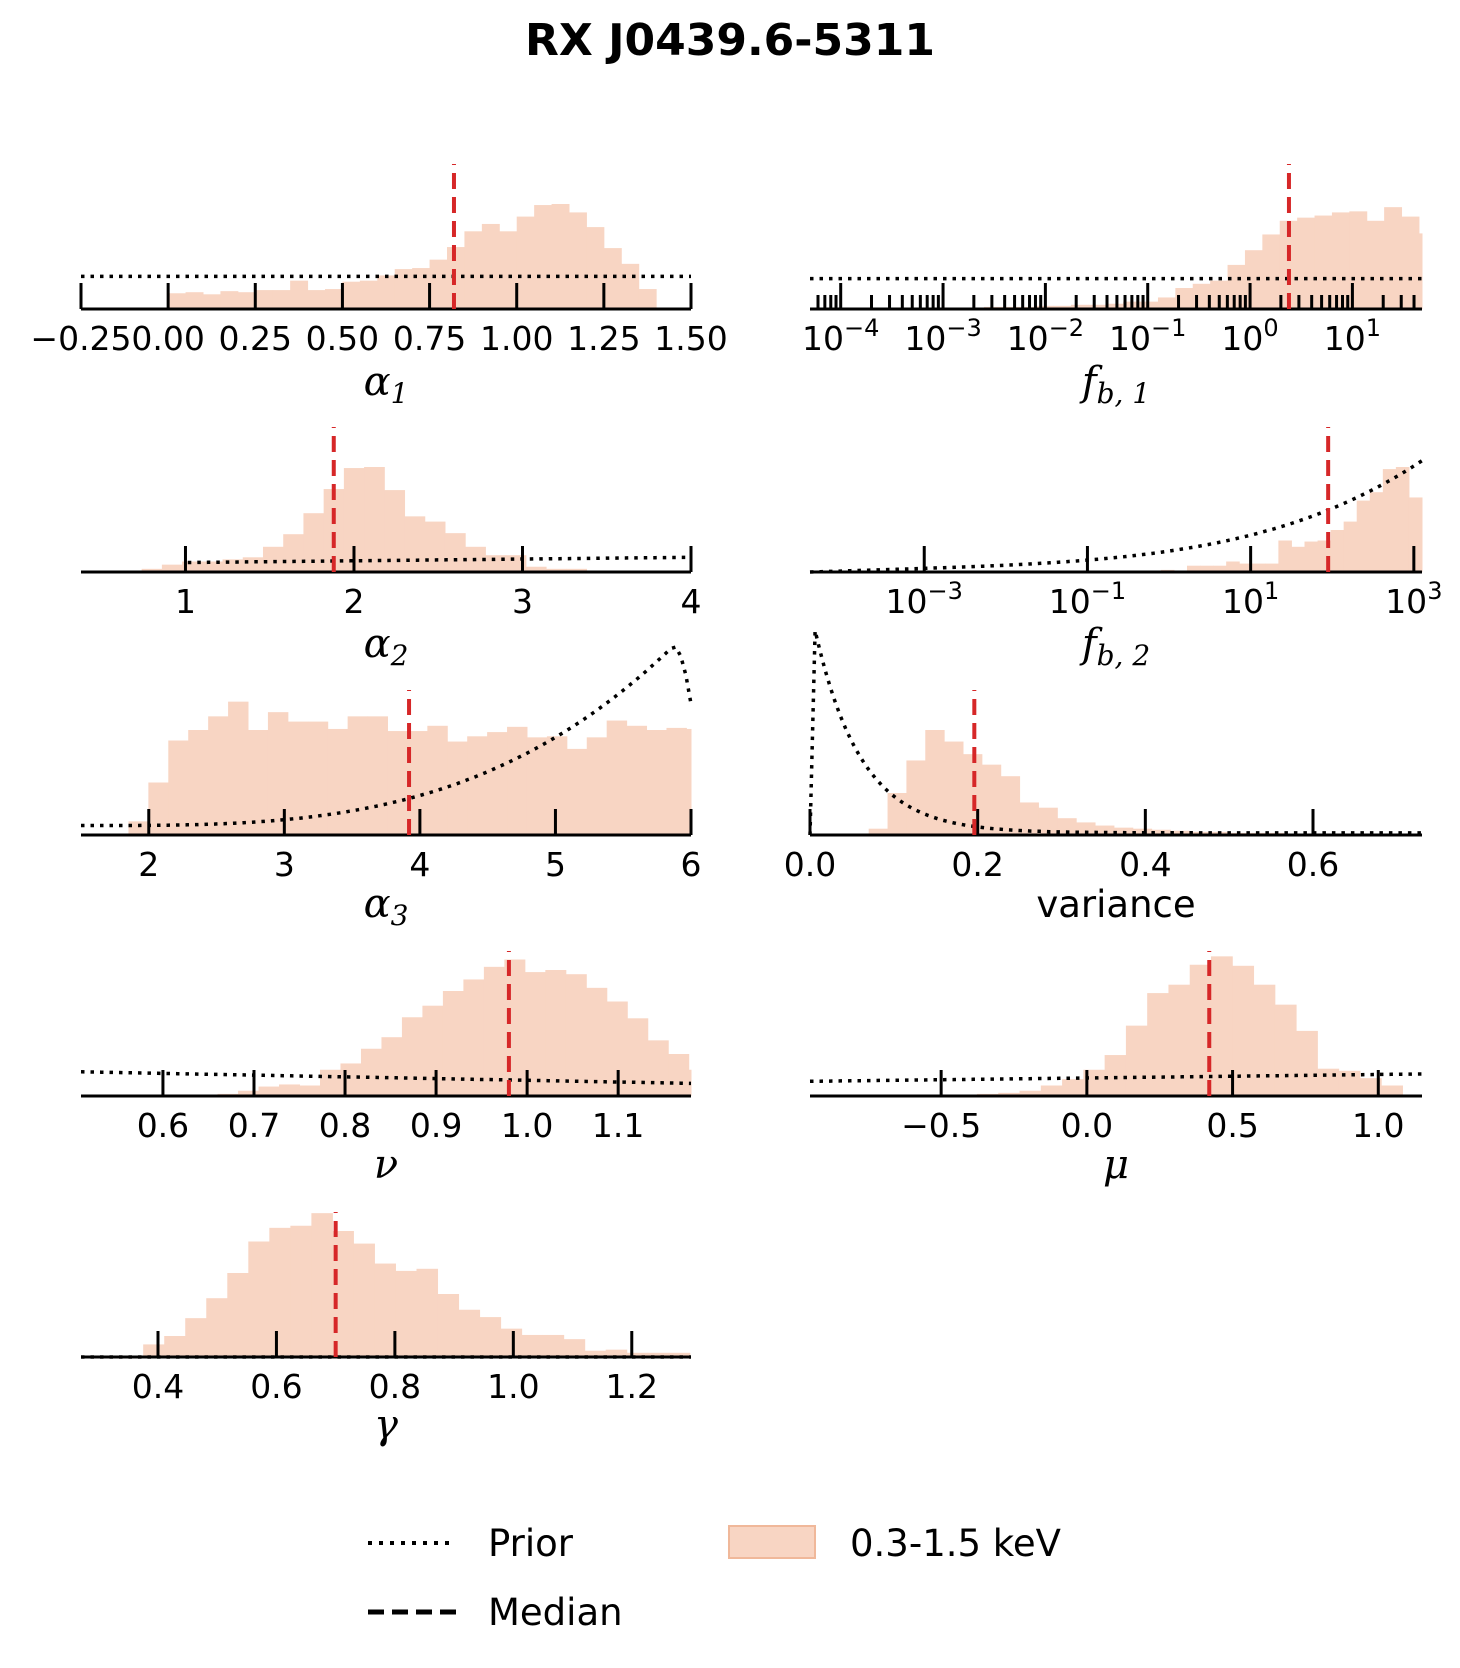 The height and width of the screenshot is (1668, 1460). Describe the element at coordinates (436, 1125) in the screenshot. I see `tick-label: 0.9` at that location.